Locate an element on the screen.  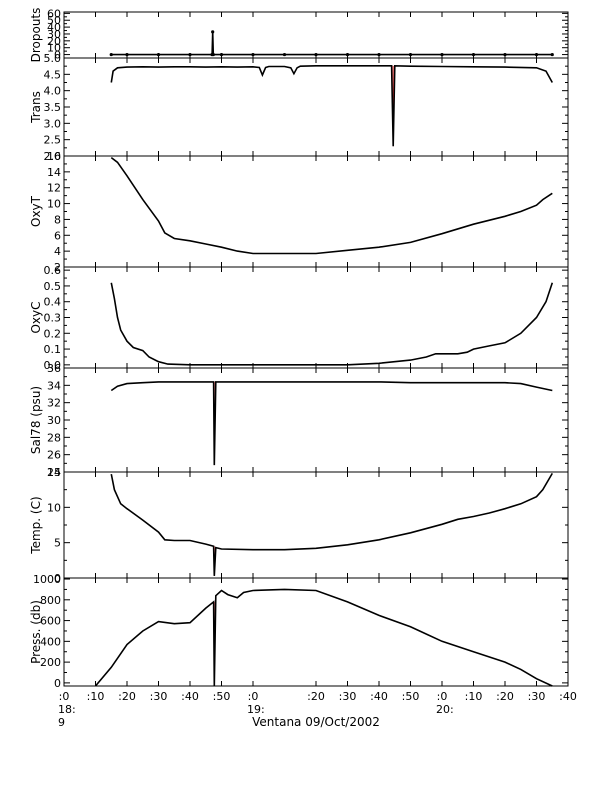
panel-frame-dropouts is located at coordinates (316, 35).